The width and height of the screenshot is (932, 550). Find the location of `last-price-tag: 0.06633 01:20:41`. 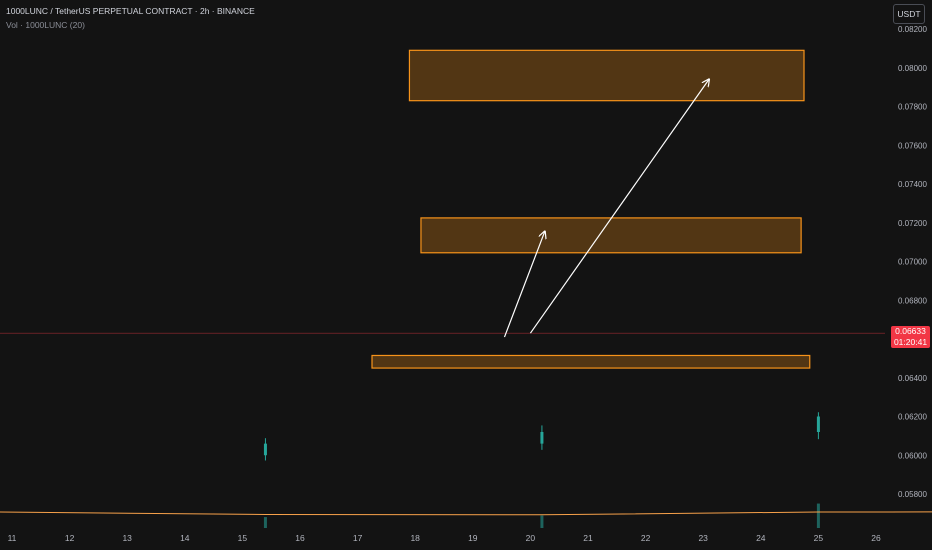

last-price-tag: 0.06633 01:20:41 is located at coordinates (910, 337).